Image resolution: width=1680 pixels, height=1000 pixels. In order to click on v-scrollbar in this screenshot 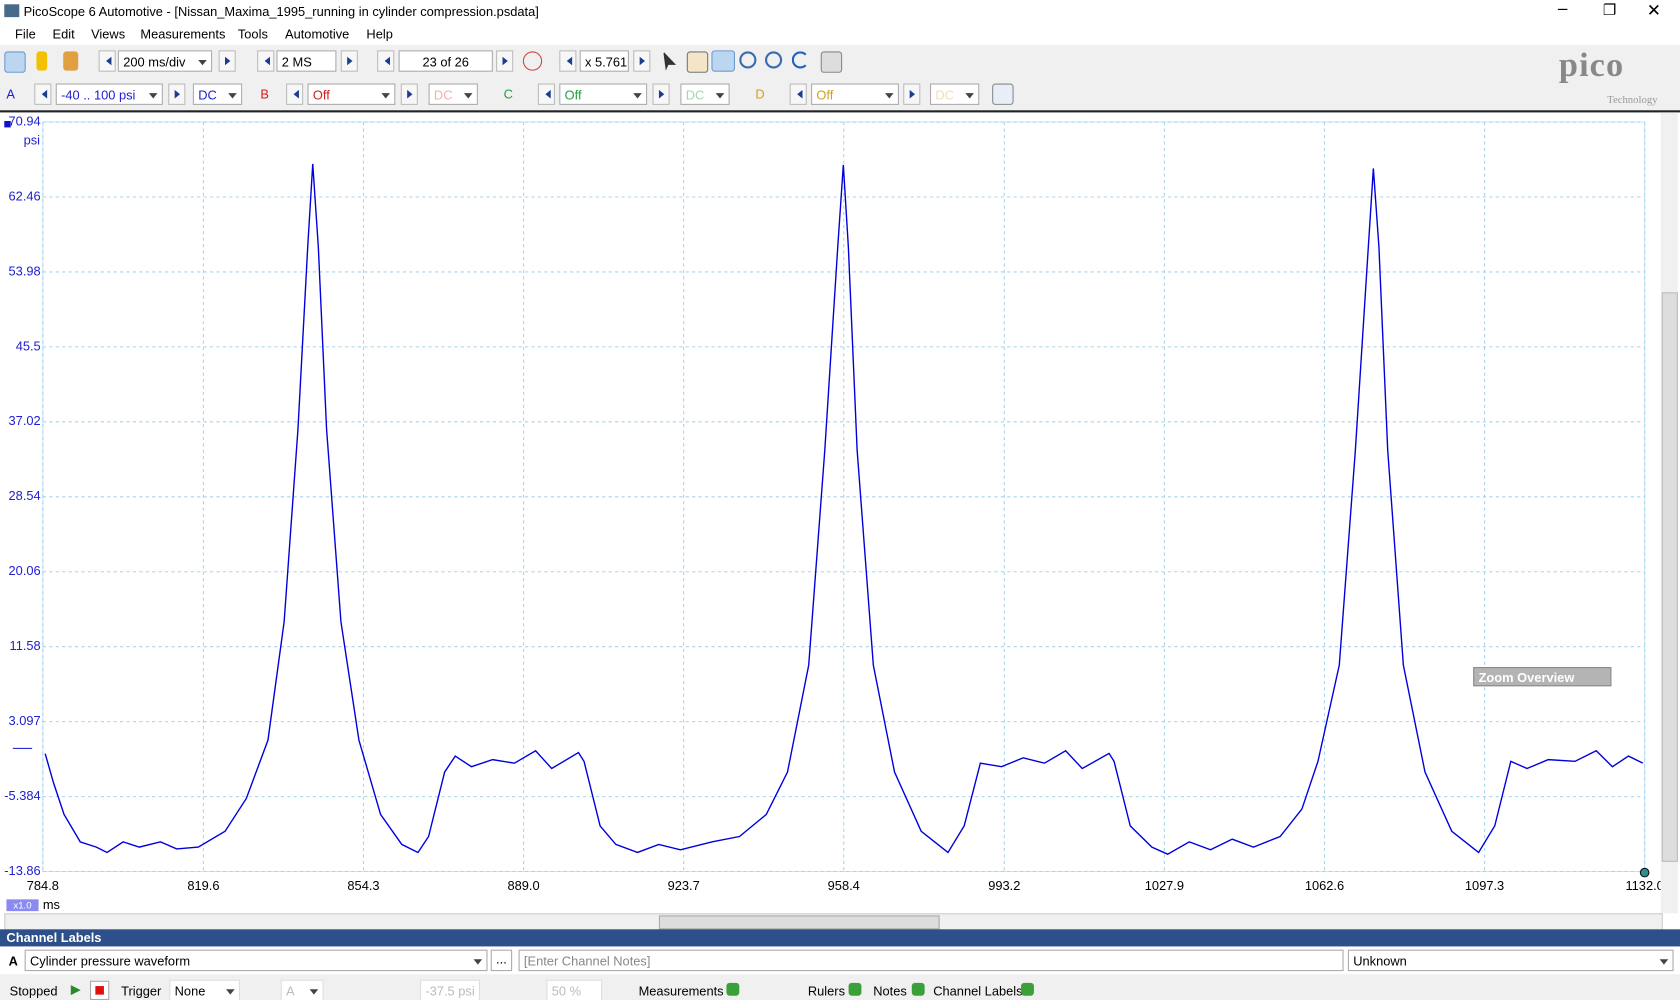, I will do `click(1669, 513)`.